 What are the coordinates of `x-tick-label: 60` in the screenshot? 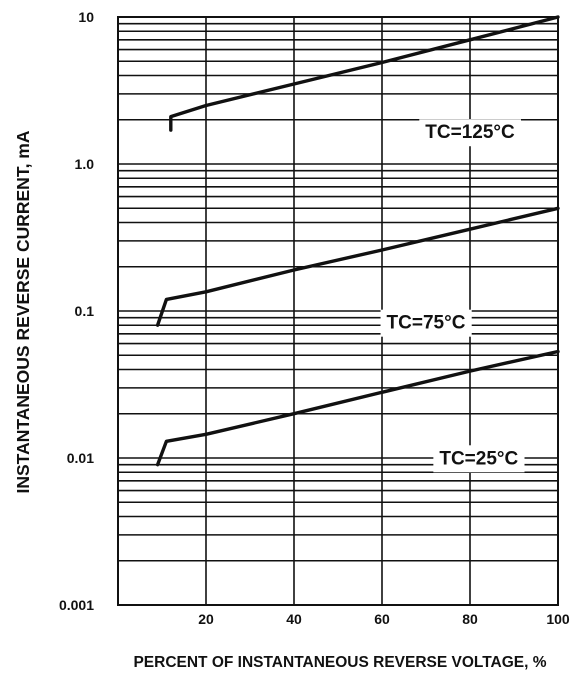 It's located at (382, 619).